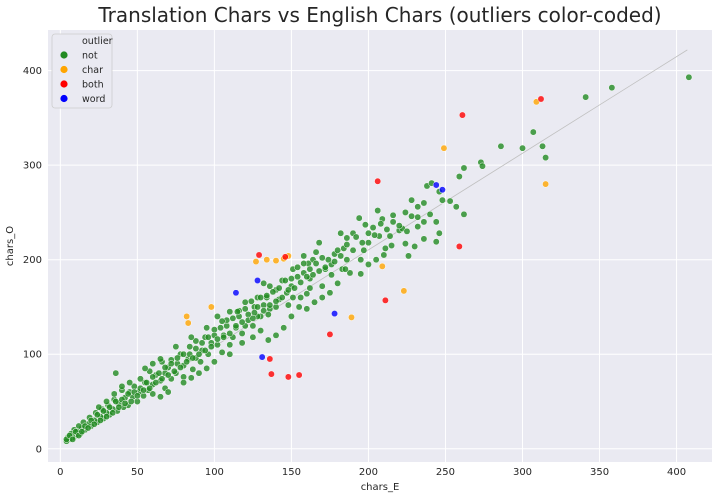  I want to click on y-tick-label: 200, so click(32, 260).